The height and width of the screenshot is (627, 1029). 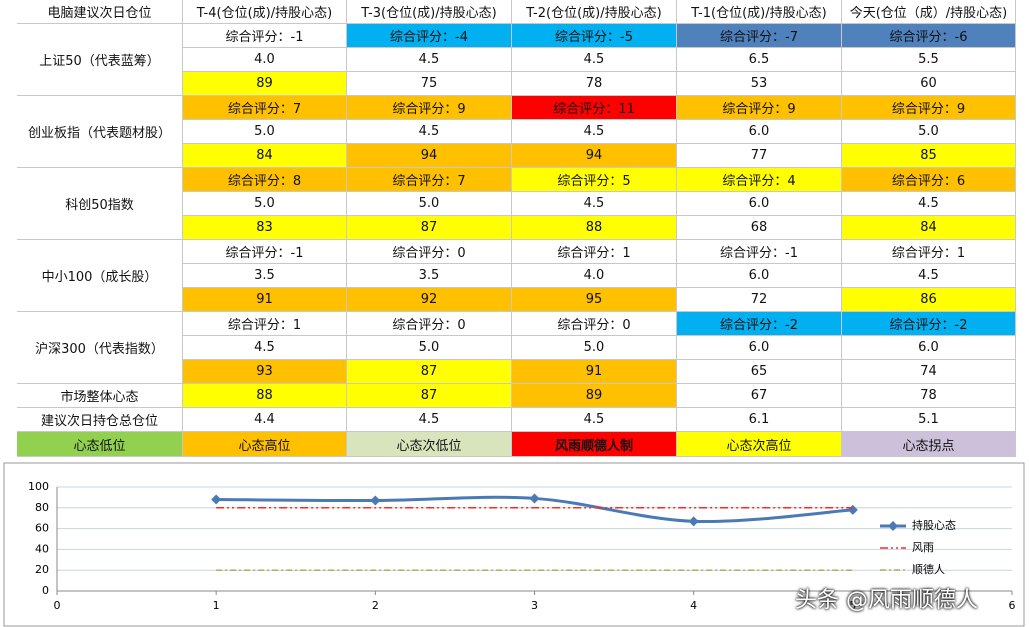 I want to click on cell: 91, so click(x=594, y=372).